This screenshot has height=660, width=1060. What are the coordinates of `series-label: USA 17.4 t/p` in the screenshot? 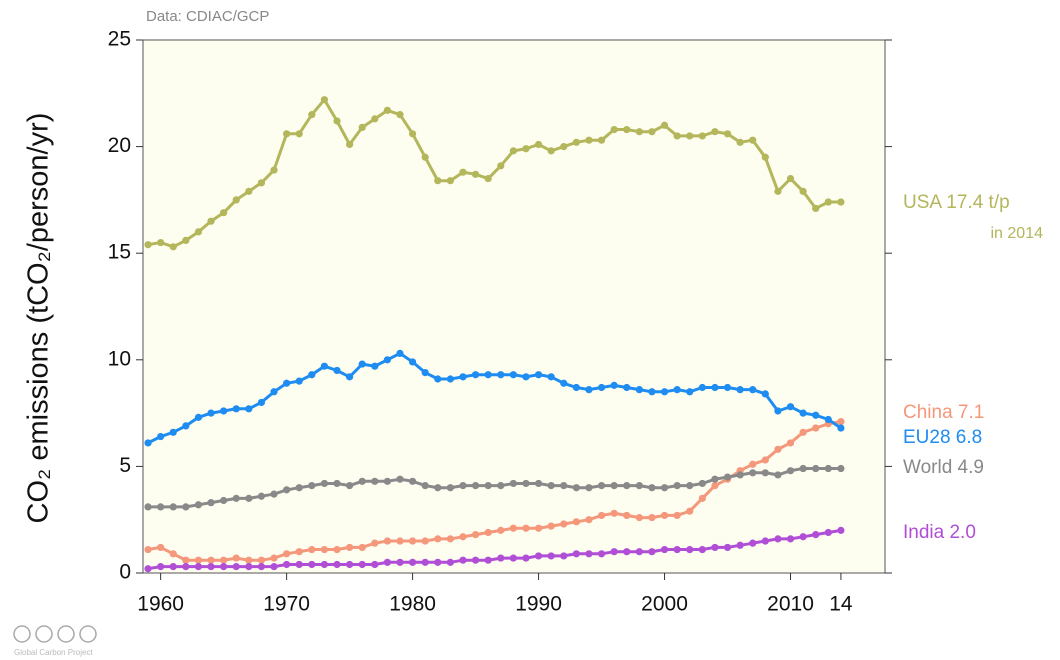 It's located at (956, 202).